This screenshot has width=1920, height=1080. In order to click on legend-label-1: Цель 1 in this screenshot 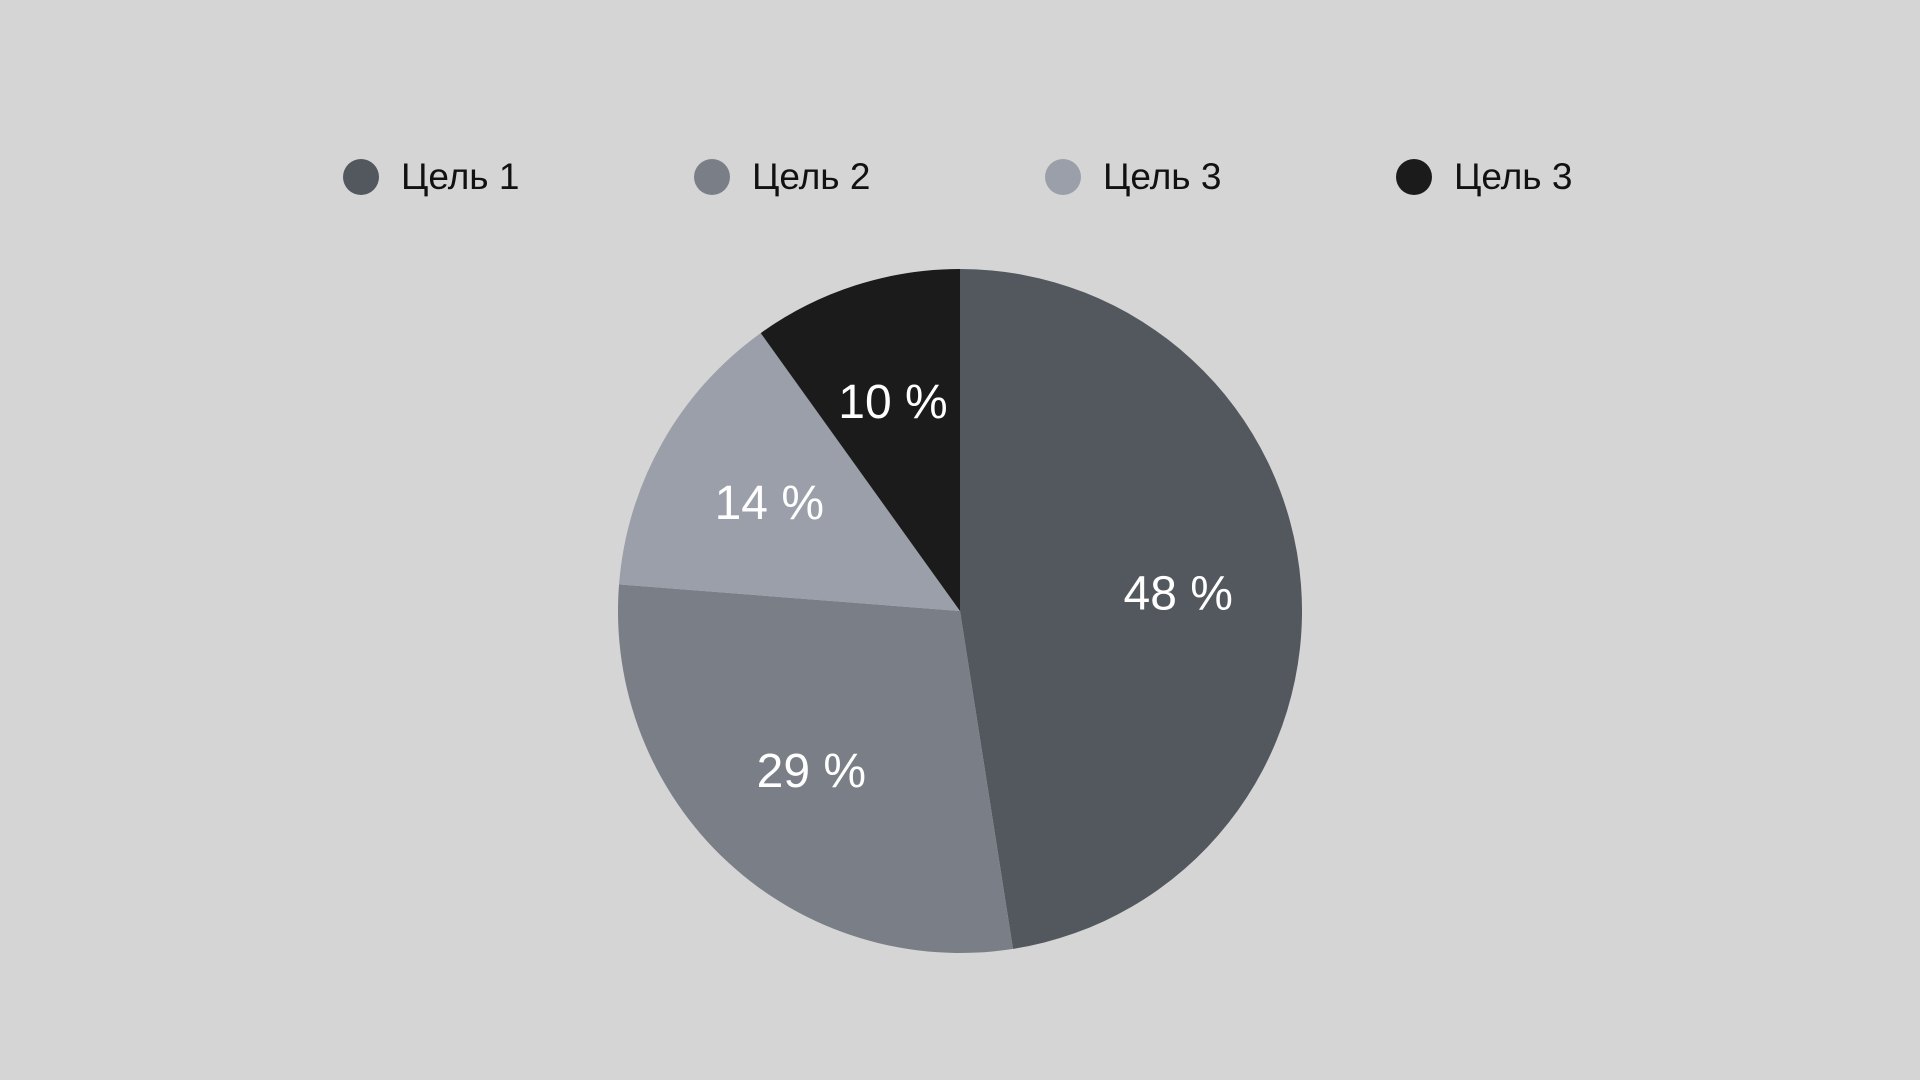, I will do `click(460, 176)`.